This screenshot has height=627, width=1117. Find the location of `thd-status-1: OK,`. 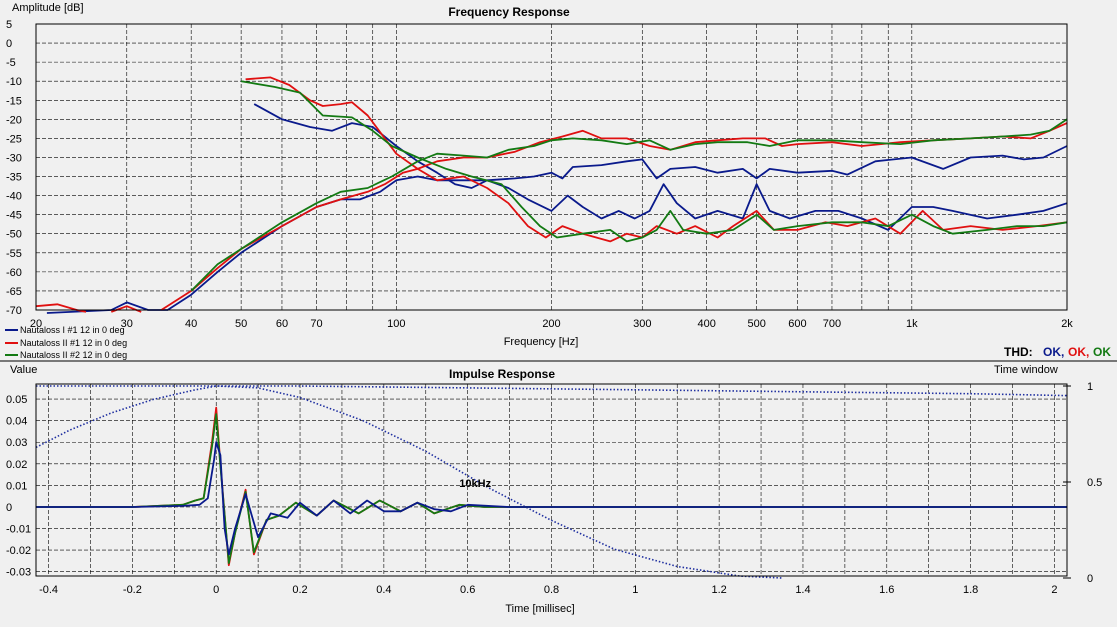

thd-status-1: OK, is located at coordinates (1053, 352).